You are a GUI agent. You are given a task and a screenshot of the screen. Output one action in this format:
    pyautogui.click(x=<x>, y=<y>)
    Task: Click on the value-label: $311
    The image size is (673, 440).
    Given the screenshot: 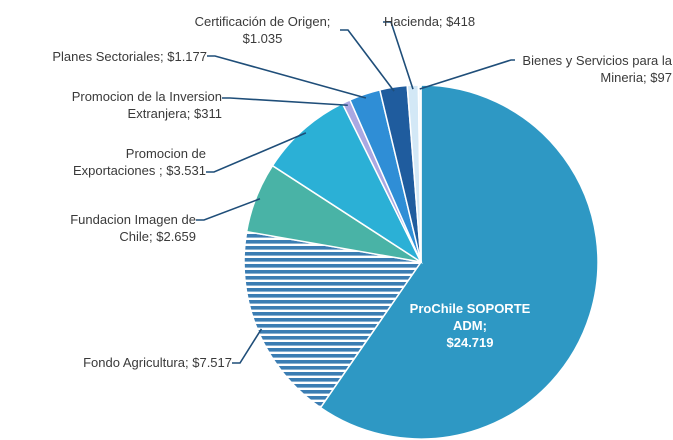 What is the action you would take?
    pyautogui.click(x=208, y=113)
    